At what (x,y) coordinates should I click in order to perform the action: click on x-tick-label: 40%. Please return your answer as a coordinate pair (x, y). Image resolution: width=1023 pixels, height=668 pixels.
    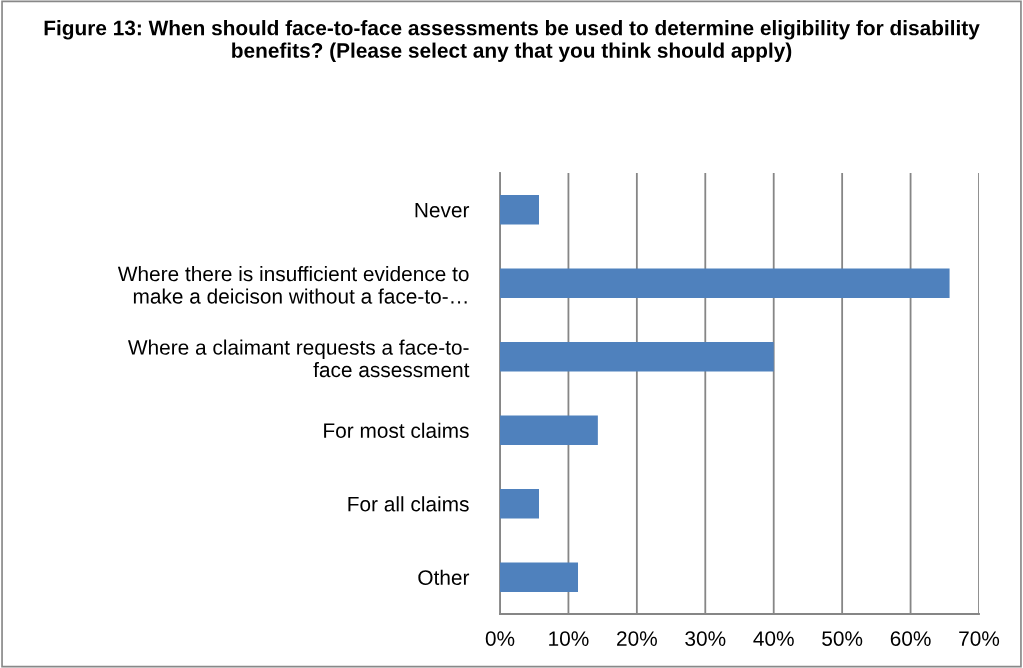
    Looking at the image, I should click on (773, 638).